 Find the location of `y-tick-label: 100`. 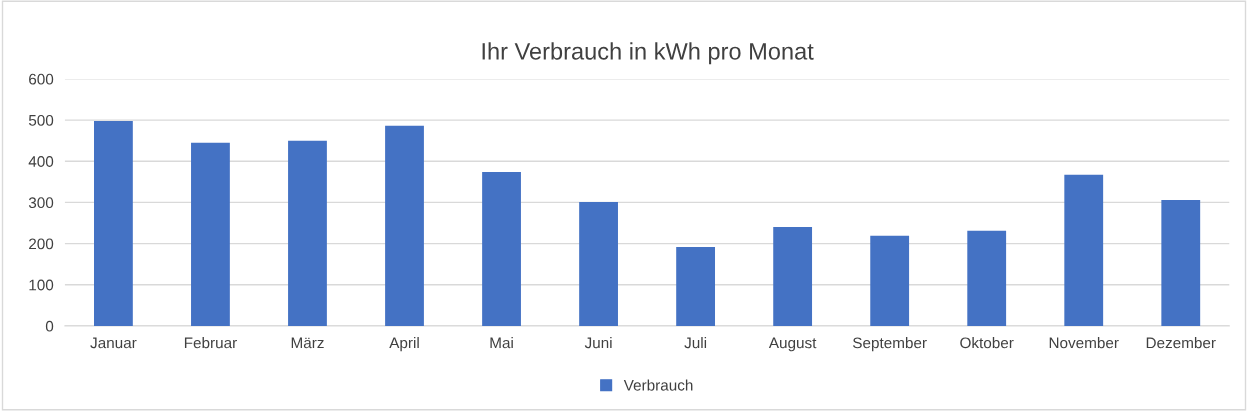

y-tick-label: 100 is located at coordinates (41, 285).